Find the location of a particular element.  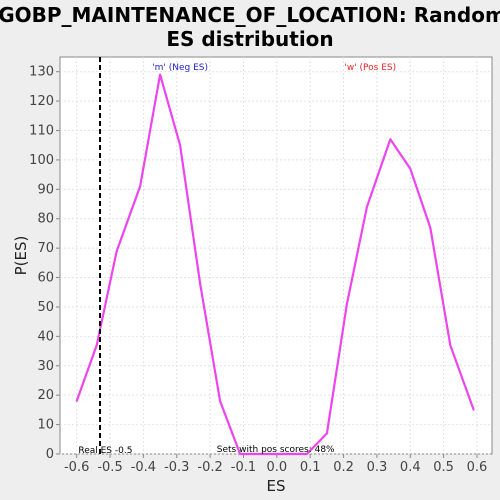

x-tick-label: 0.6 is located at coordinates (477, 467).